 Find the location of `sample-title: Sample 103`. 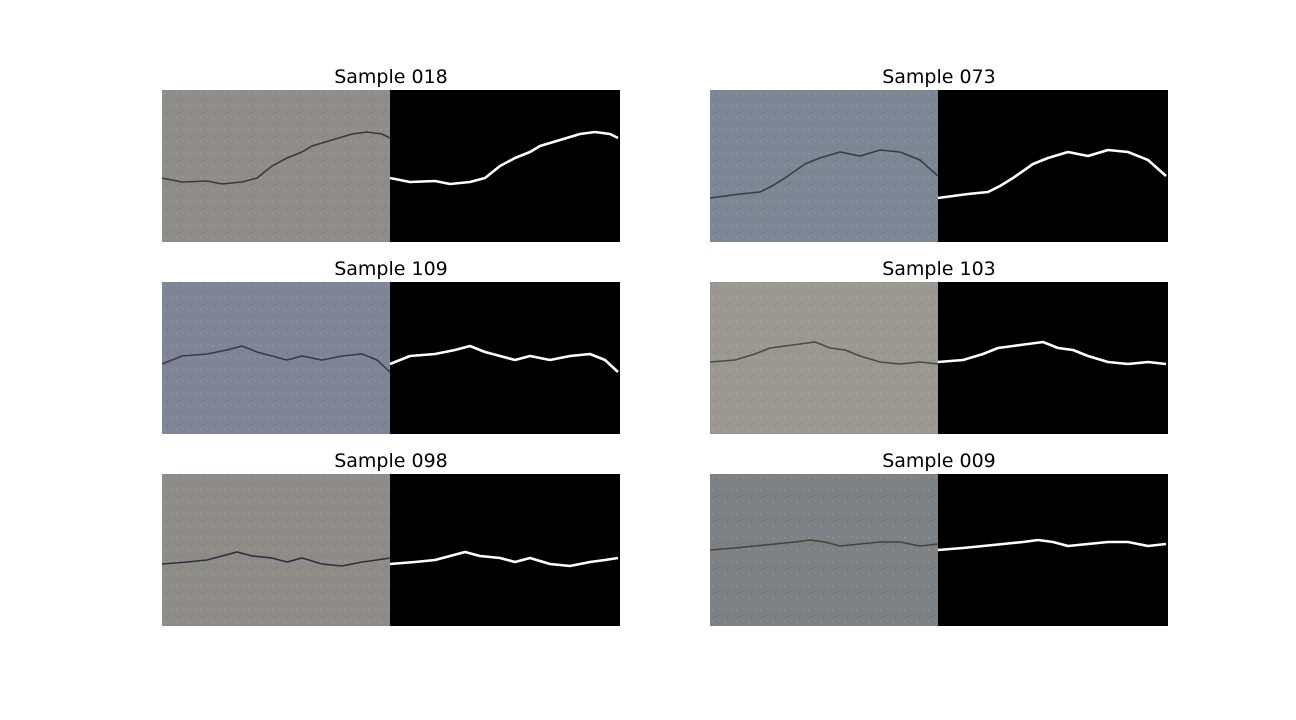

sample-title: Sample 103 is located at coordinates (939, 269).